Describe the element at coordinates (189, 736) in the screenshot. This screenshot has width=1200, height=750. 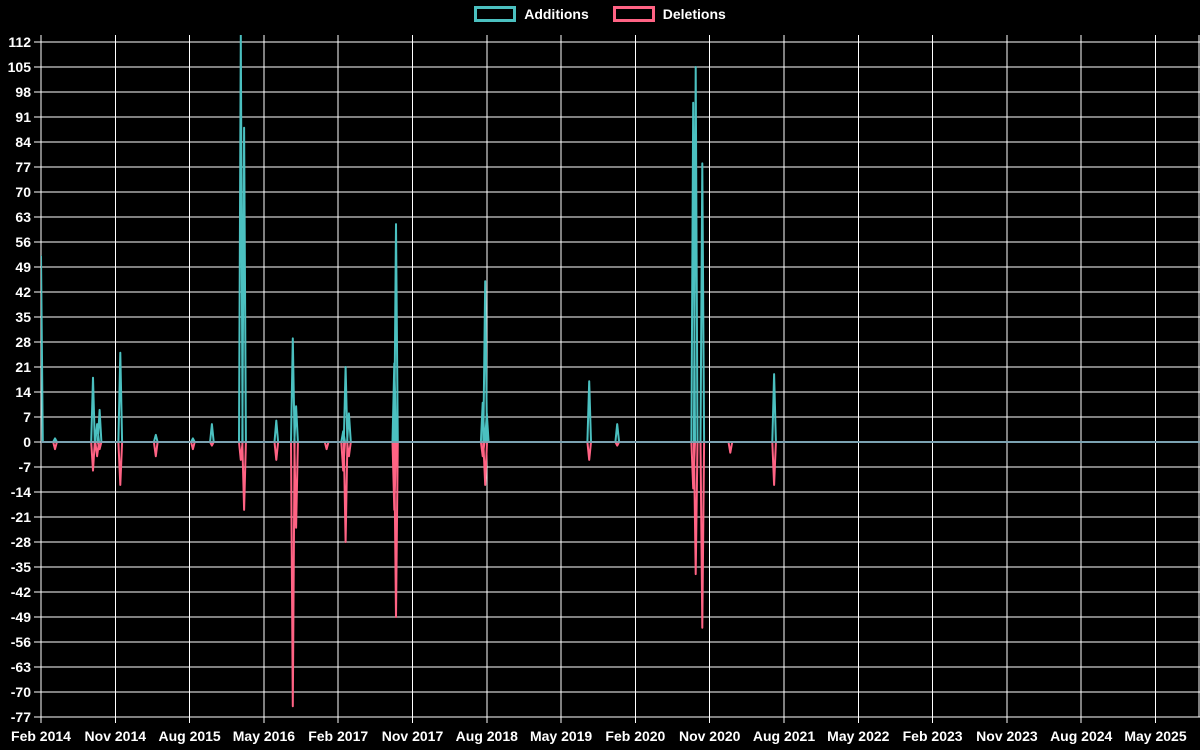
I see `svg-text: Aug 2015` at that location.